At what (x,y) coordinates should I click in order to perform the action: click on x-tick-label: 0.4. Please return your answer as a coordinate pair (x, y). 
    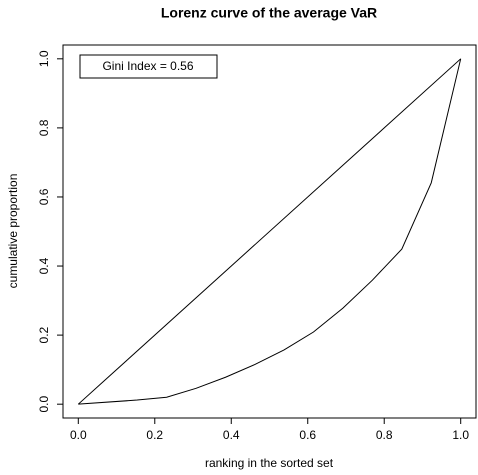
    Looking at the image, I should click on (231, 435).